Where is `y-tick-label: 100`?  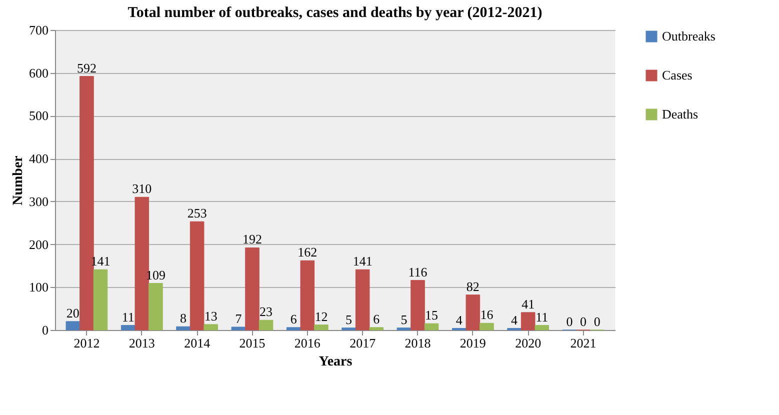 y-tick-label: 100 is located at coordinates (38, 287).